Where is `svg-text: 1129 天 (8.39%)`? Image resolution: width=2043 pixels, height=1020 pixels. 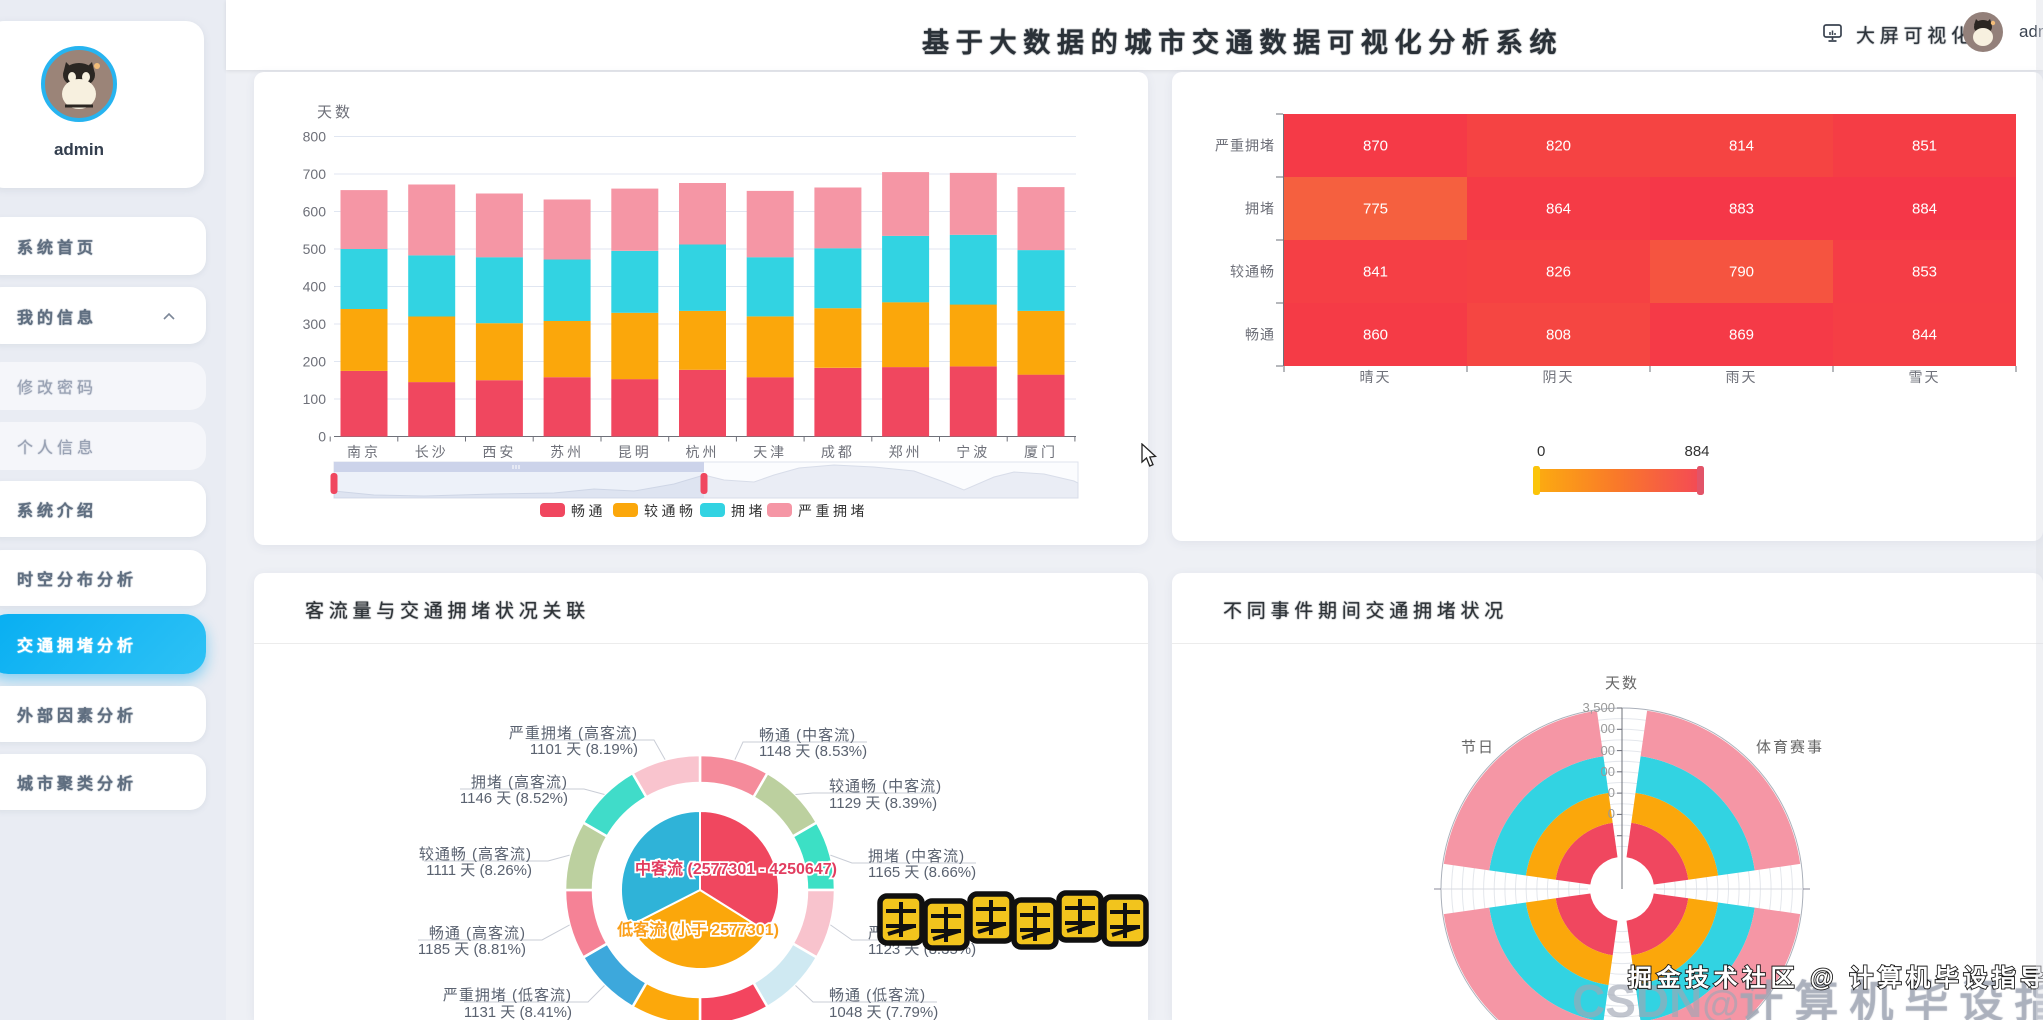 svg-text: 1129 天 (8.39%) is located at coordinates (883, 803).